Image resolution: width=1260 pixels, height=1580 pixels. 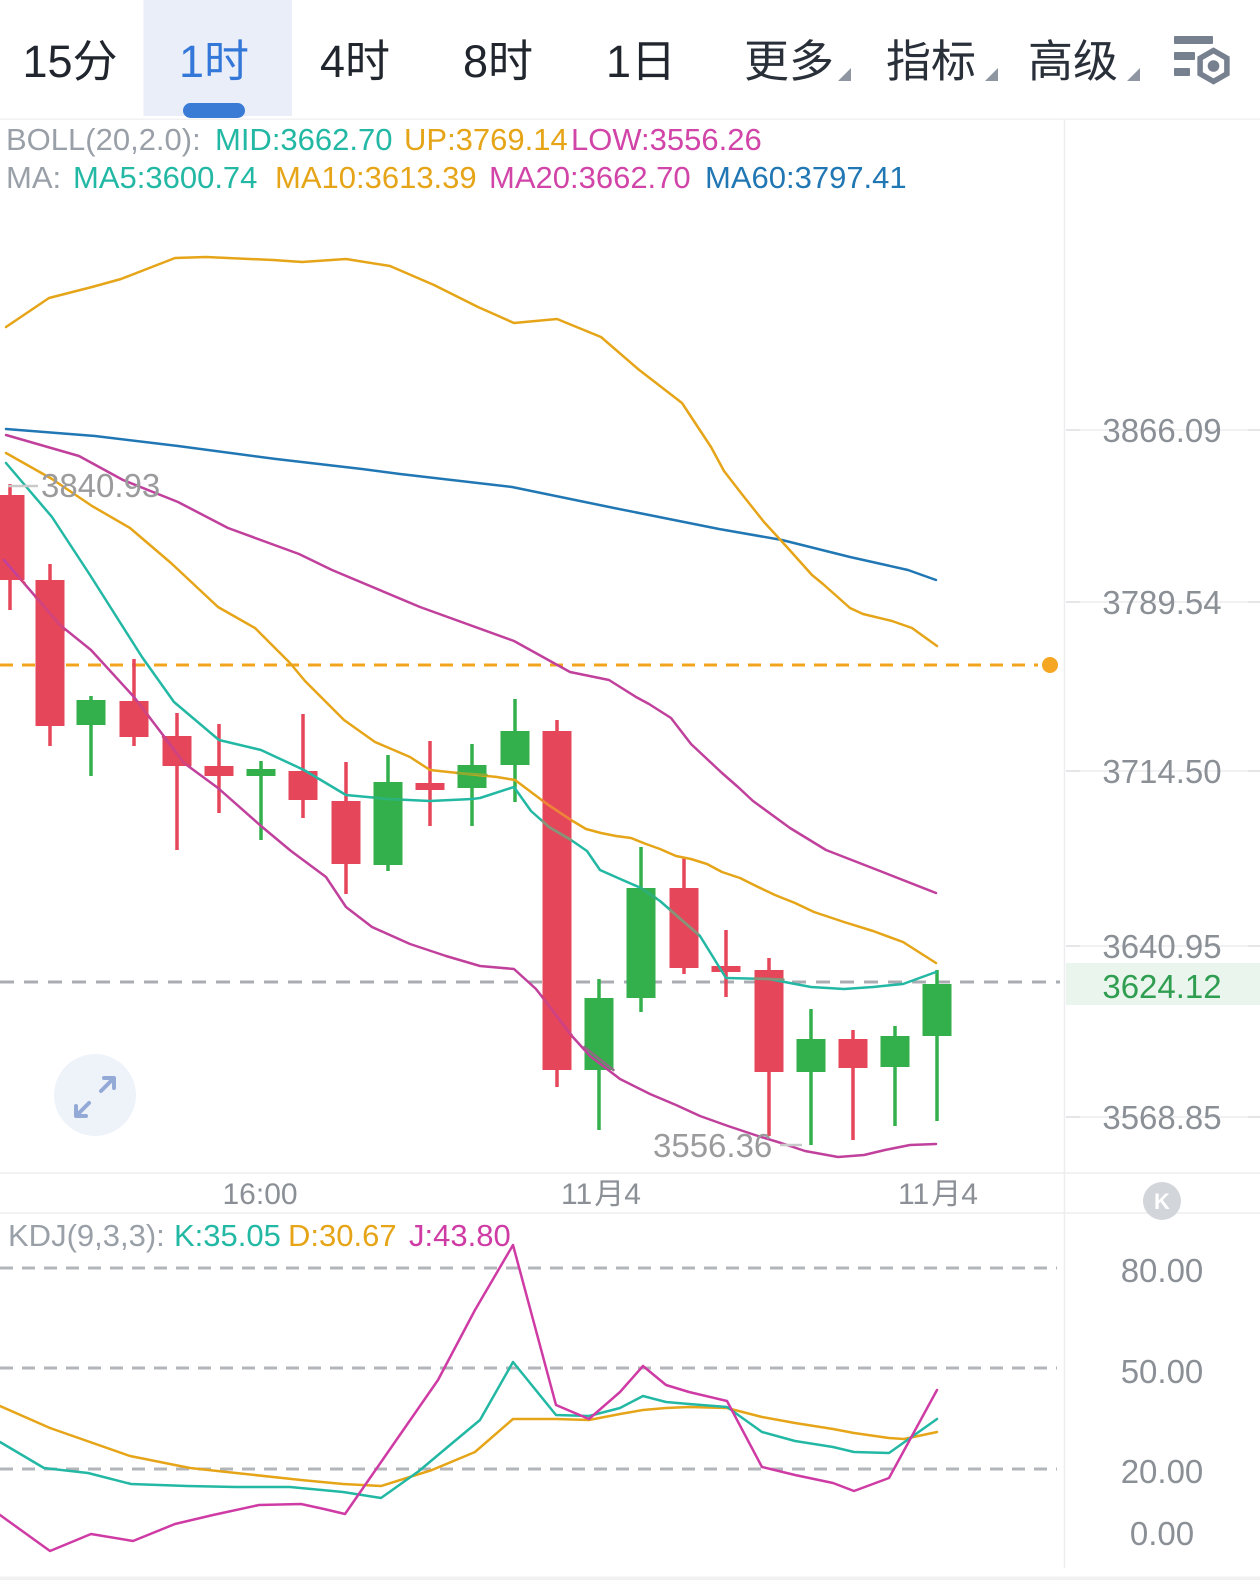 What do you see at coordinates (1162, 1371) in the screenshot?
I see `svg-text: 50.00` at bounding box center [1162, 1371].